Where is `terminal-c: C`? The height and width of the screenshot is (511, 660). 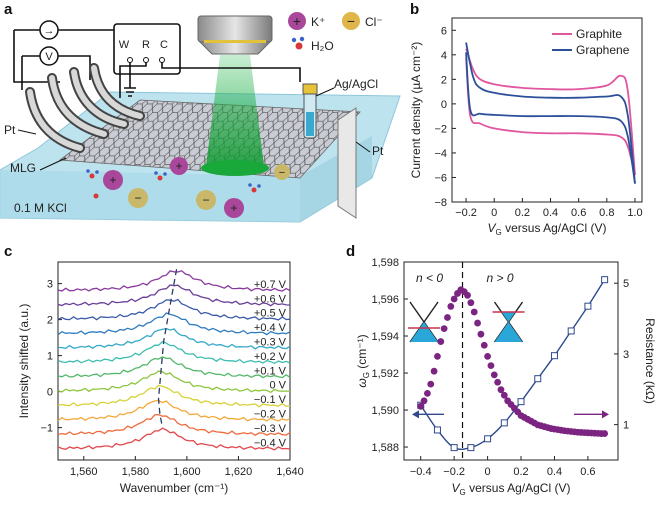
terminal-c: C is located at coordinates (164, 45).